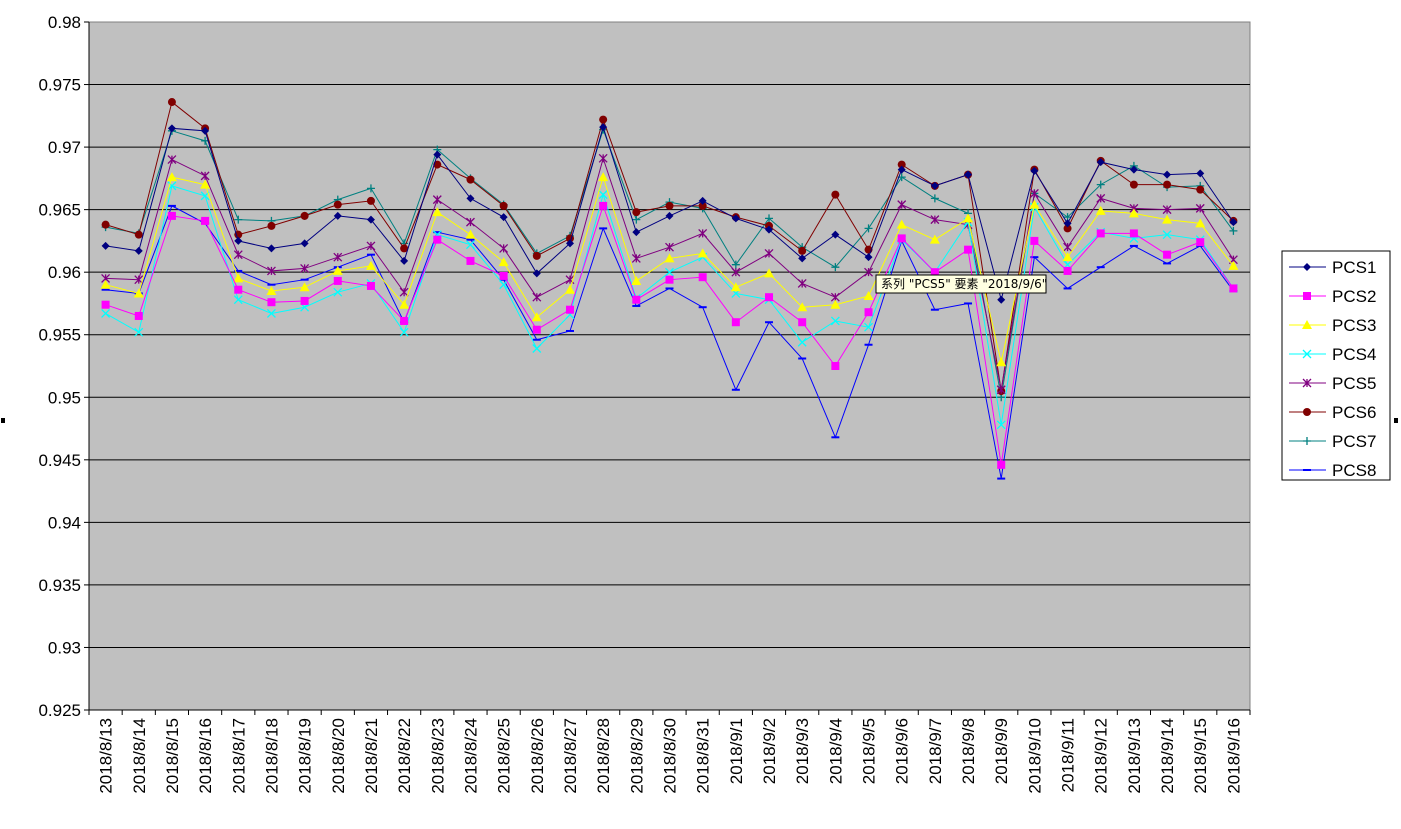 The height and width of the screenshot is (829, 1401). Describe the element at coordinates (1200, 756) in the screenshot. I see `x-tick-label: 2018/9/15` at that location.